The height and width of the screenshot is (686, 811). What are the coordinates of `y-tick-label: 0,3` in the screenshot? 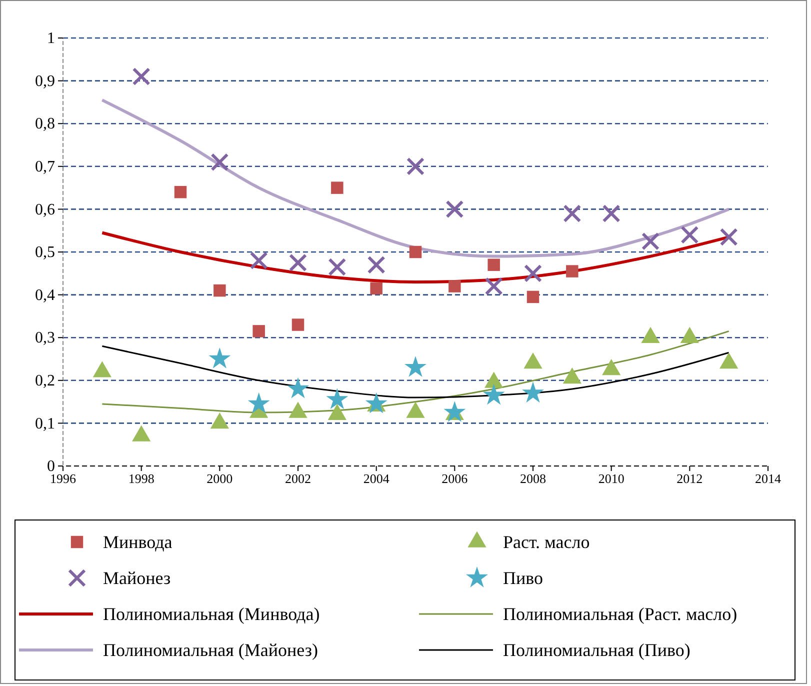 It's located at (45, 338).